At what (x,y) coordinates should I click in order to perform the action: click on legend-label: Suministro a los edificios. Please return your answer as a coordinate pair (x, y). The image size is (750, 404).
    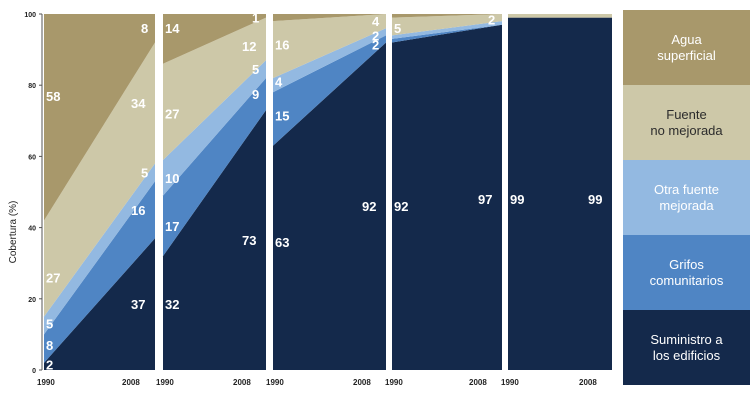
    Looking at the image, I should click on (686, 347).